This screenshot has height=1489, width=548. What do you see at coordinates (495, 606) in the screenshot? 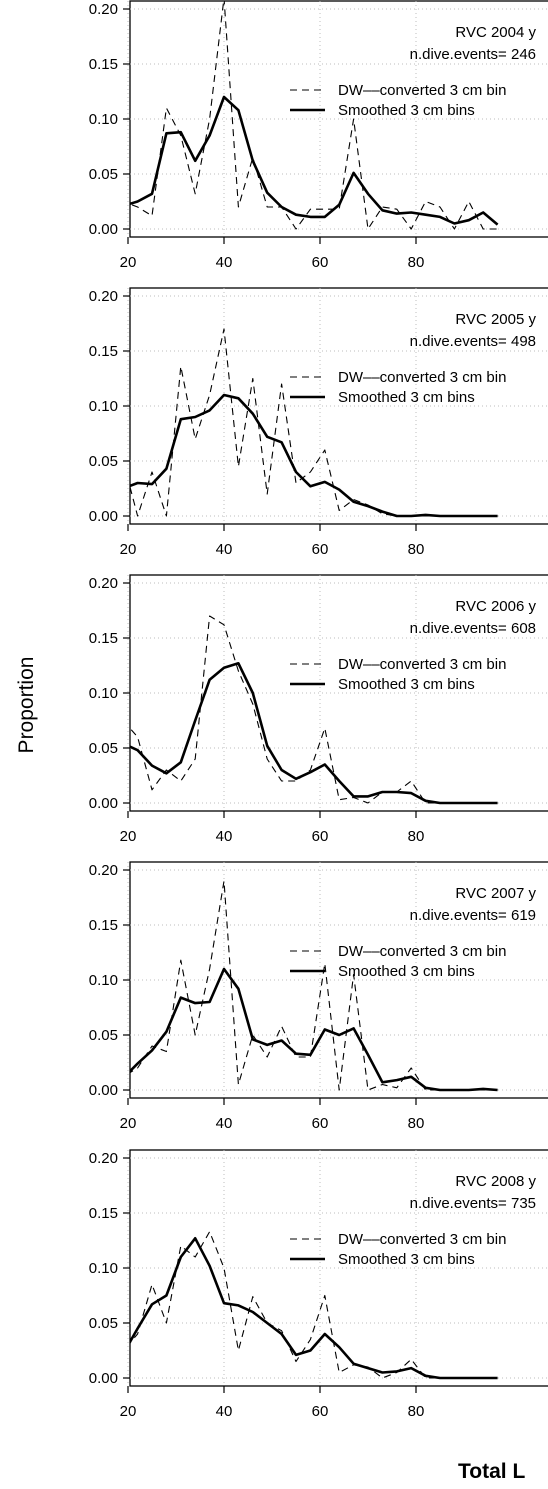
I see `panel-title: RVC 2006 y` at bounding box center [495, 606].